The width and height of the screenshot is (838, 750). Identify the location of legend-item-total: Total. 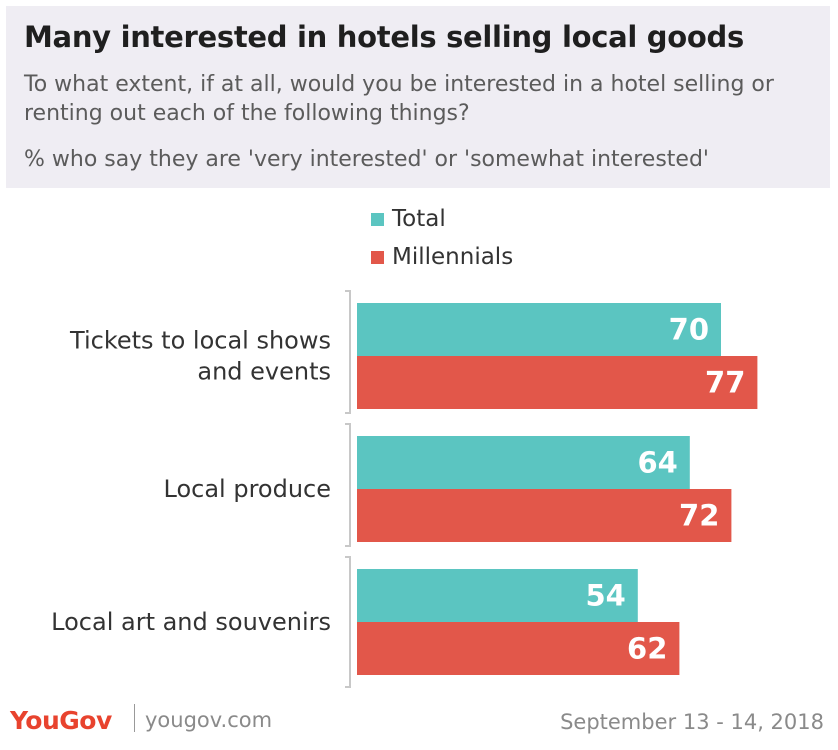
(442, 219).